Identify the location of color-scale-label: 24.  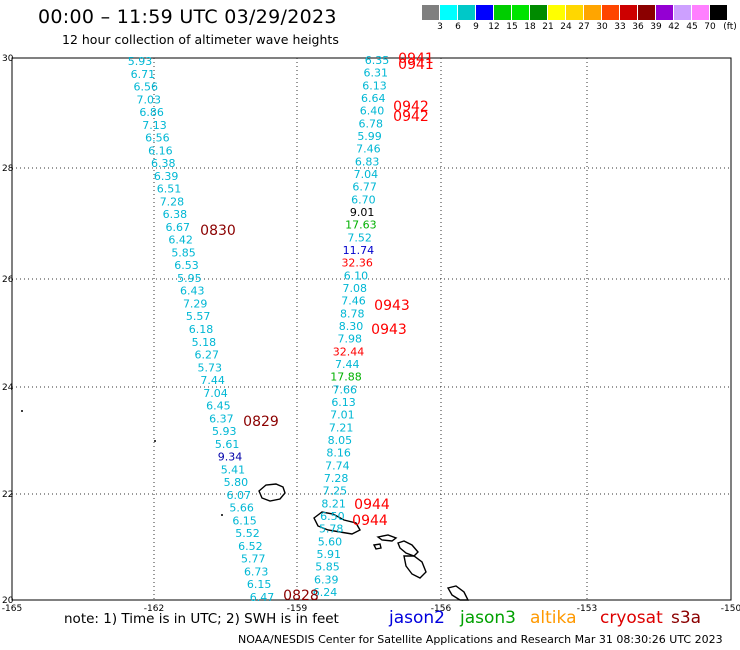
(566, 27).